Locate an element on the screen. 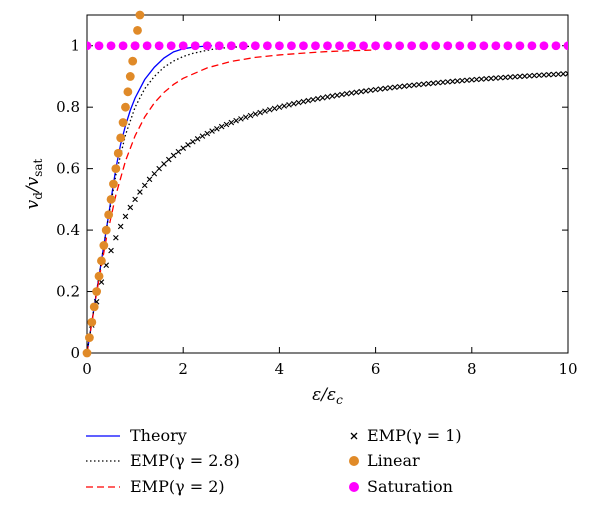 This screenshot has width=600, height=528. y-tick-label: 0.4 is located at coordinates (68, 230).